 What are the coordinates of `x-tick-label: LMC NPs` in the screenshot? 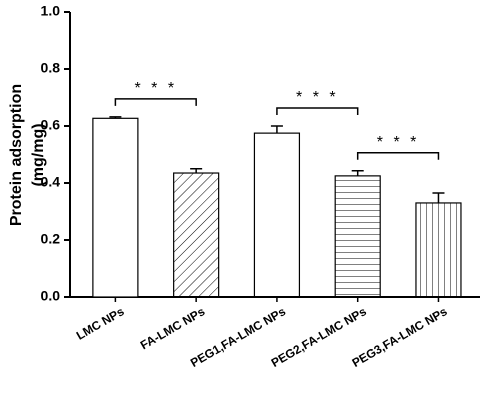 It's located at (100, 323).